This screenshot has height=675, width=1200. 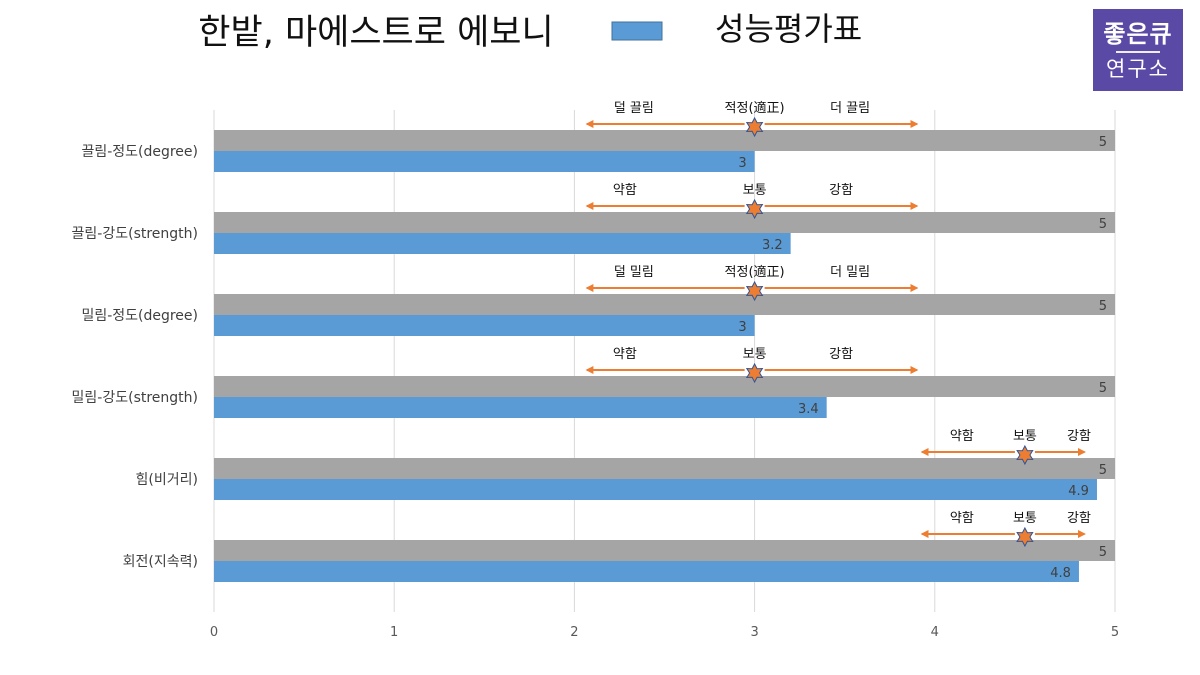 What do you see at coordinates (1138, 68) in the screenshot?
I see `brand-line-2: 연구소` at bounding box center [1138, 68].